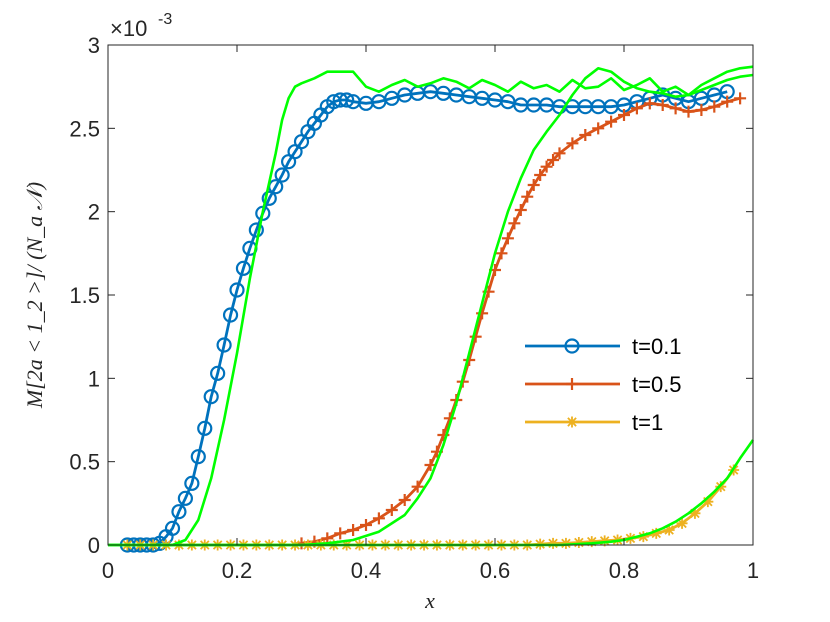 This screenshot has height=622, width=830. Describe the element at coordinates (94, 212) in the screenshot. I see `y-tick-label: 2` at that location.